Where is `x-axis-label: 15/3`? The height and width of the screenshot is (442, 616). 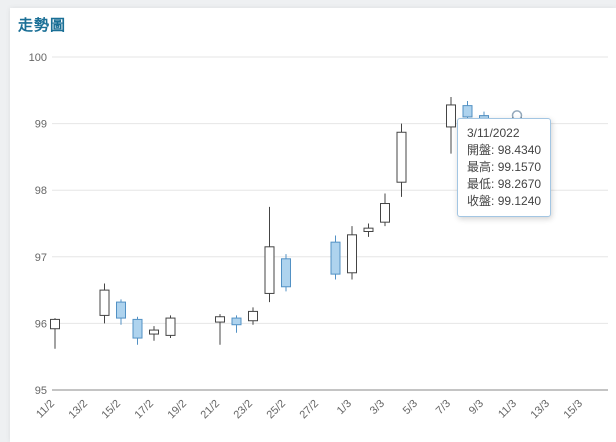 x-axis-label: 15/3 is located at coordinates (573, 410).